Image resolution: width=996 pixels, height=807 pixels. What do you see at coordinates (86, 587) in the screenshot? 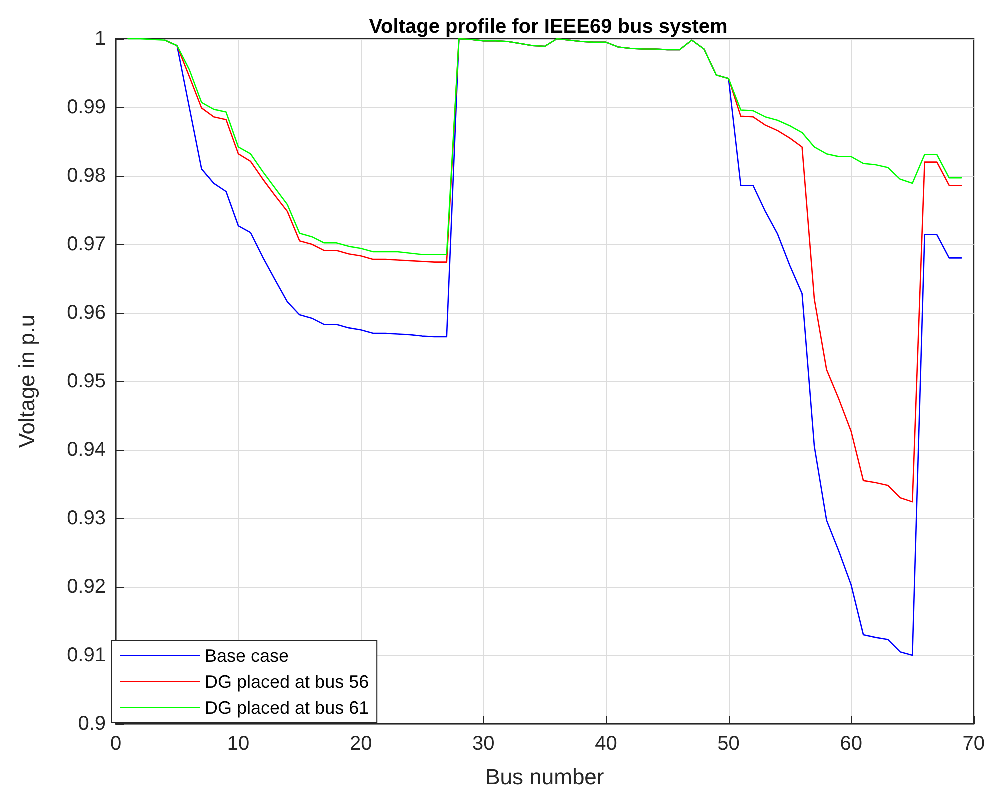
I see `y-tick-label: 0.92` at bounding box center [86, 587].